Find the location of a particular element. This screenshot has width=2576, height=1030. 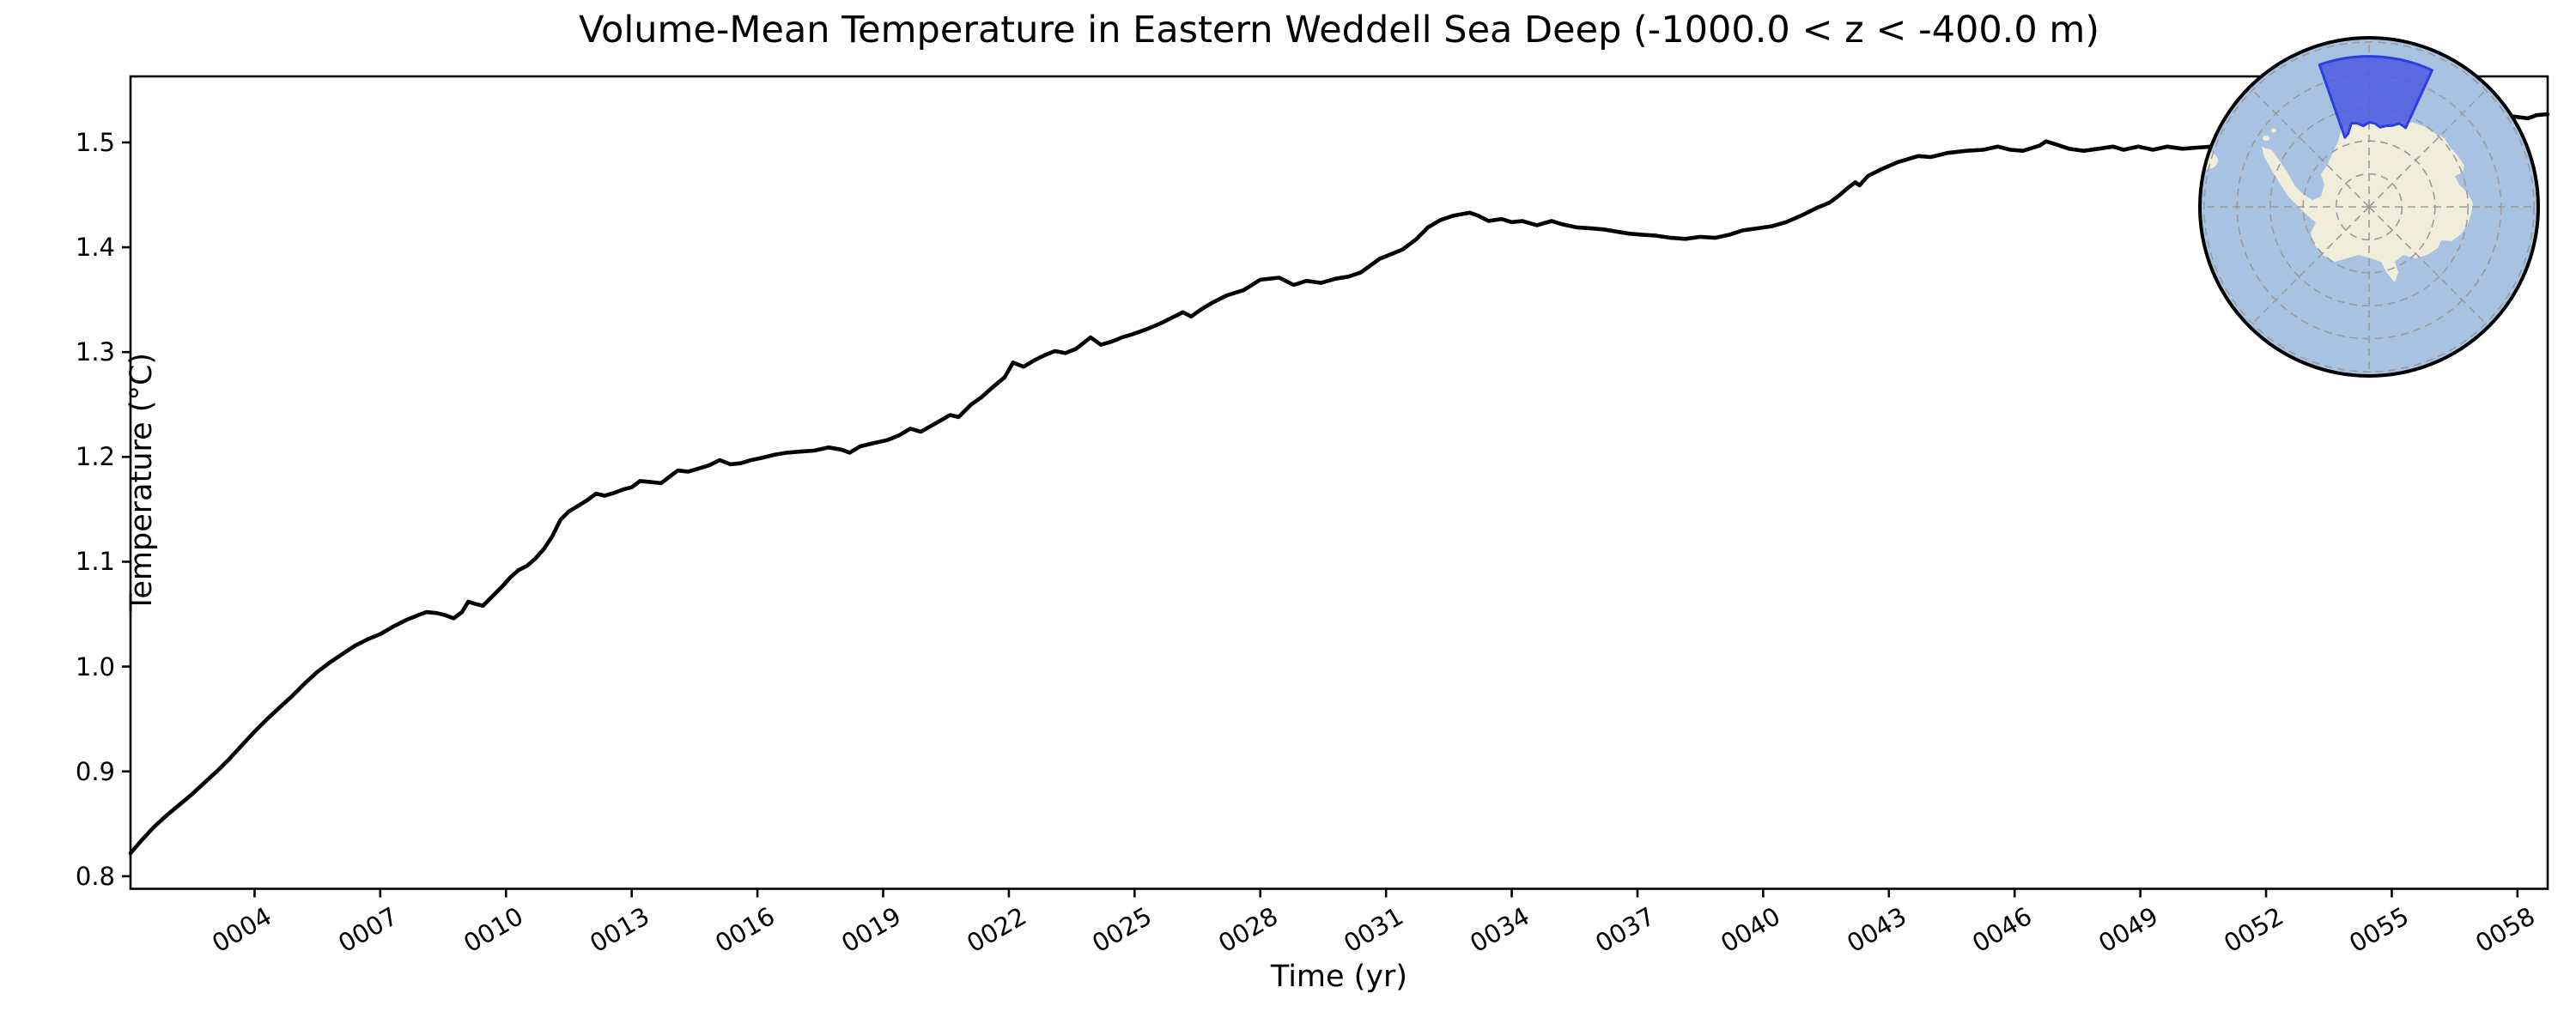

highlight-region-wedge is located at coordinates (2375, 97).